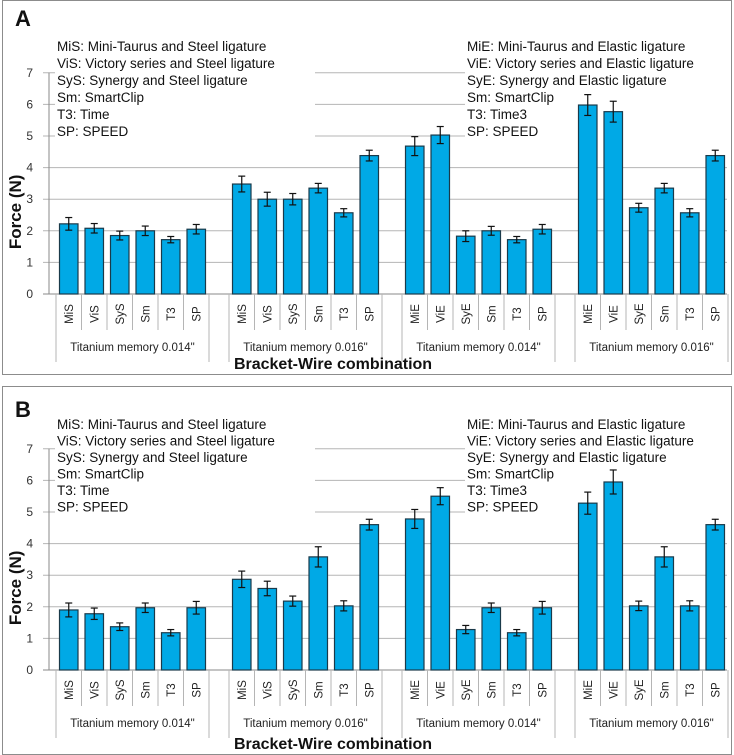 The image size is (734, 755). I want to click on y-tick-label: 0, so click(29, 670).